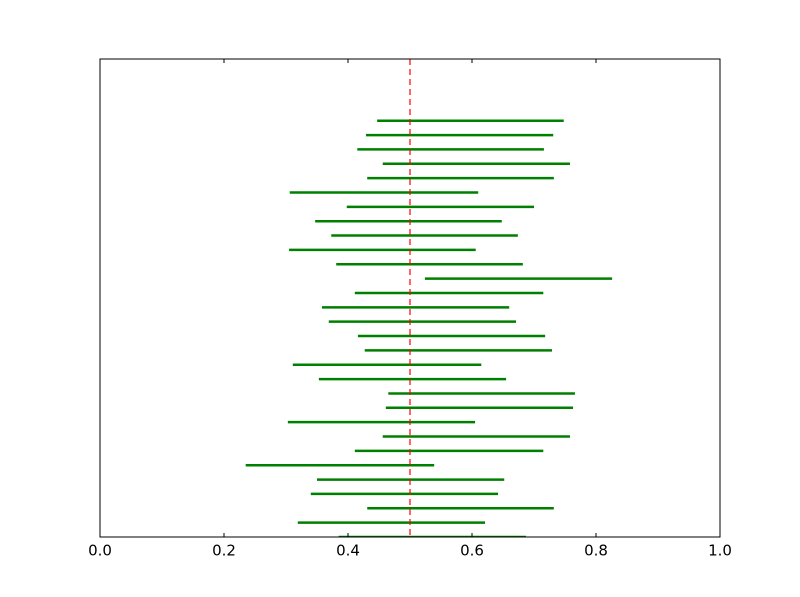 This screenshot has height=597, width=800. What do you see at coordinates (472, 551) in the screenshot?
I see `x-tick-label: 0.6` at bounding box center [472, 551].